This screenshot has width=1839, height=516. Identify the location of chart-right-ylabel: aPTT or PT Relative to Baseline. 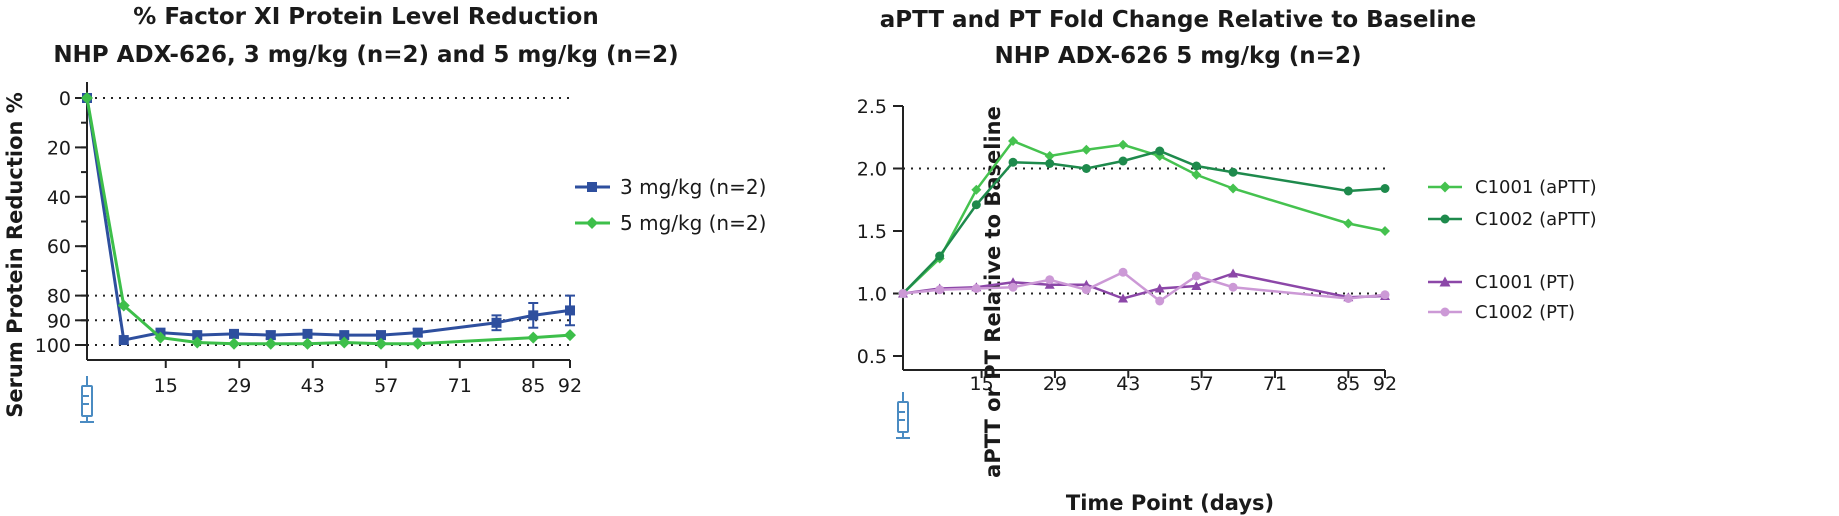
(993, 292).